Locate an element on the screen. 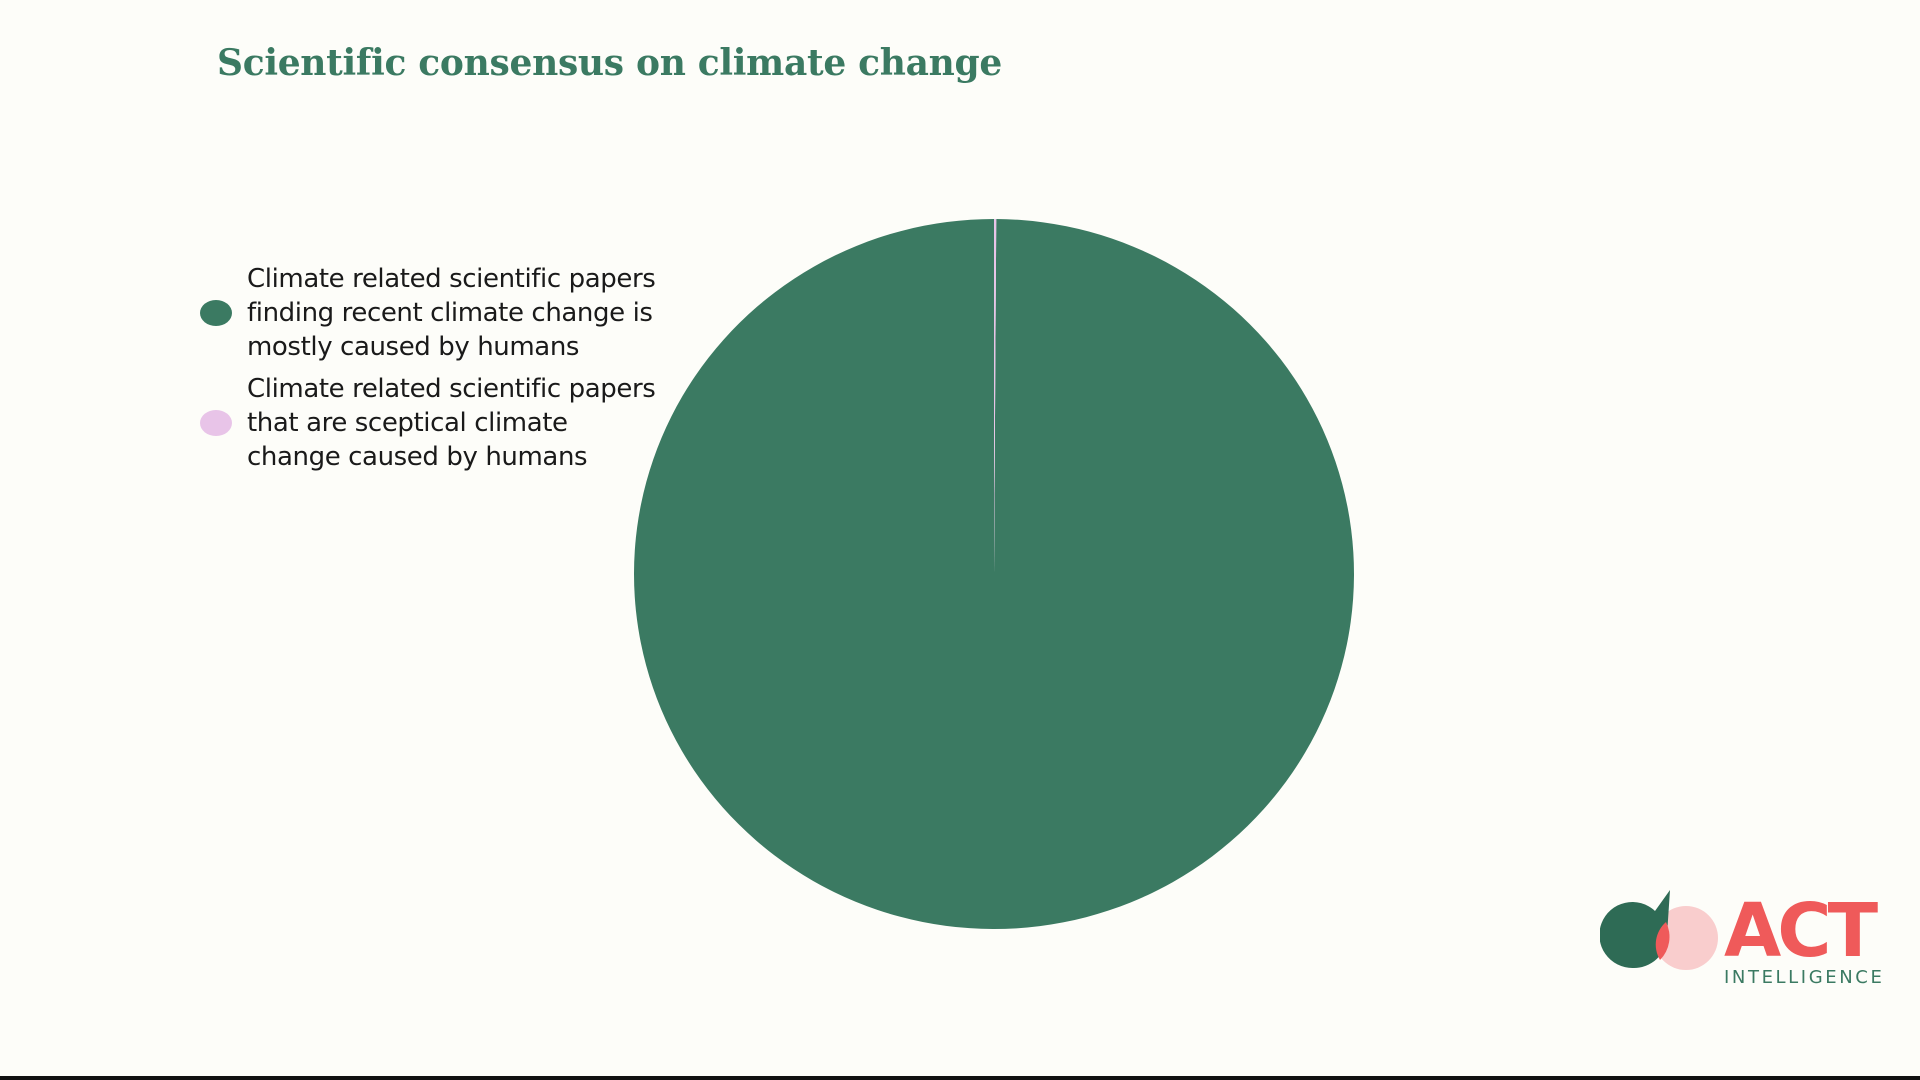 This screenshot has height=1080, width=1920. legend-swatch-human-caused is located at coordinates (216, 313).